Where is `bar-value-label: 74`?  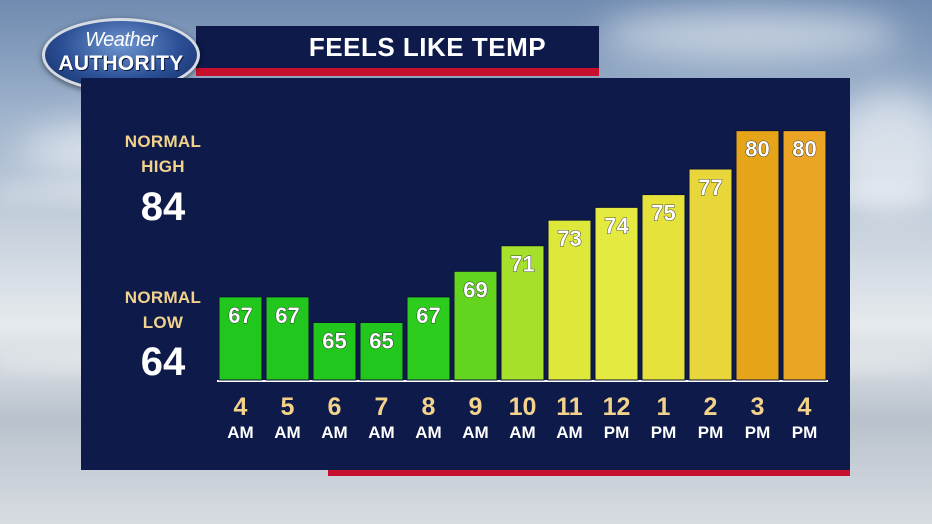 bar-value-label: 74 is located at coordinates (616, 225).